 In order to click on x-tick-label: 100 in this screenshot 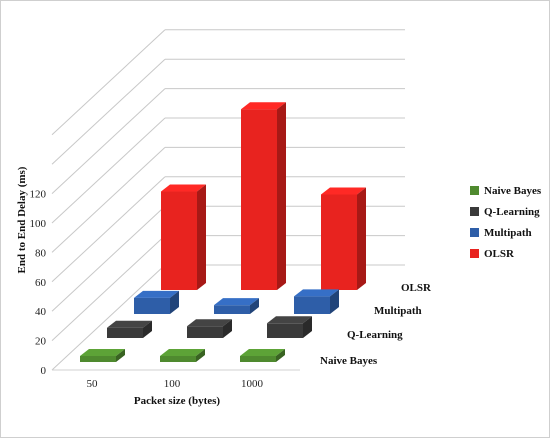, I will do `click(172, 384)`.